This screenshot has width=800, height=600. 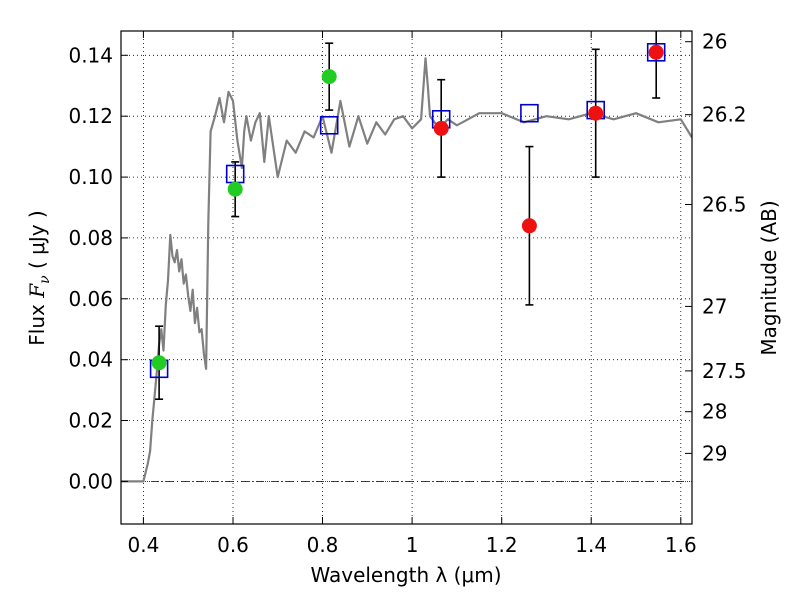 I want to click on y-axis-label: Flux Fν ( μJy ), so click(x=39, y=277).